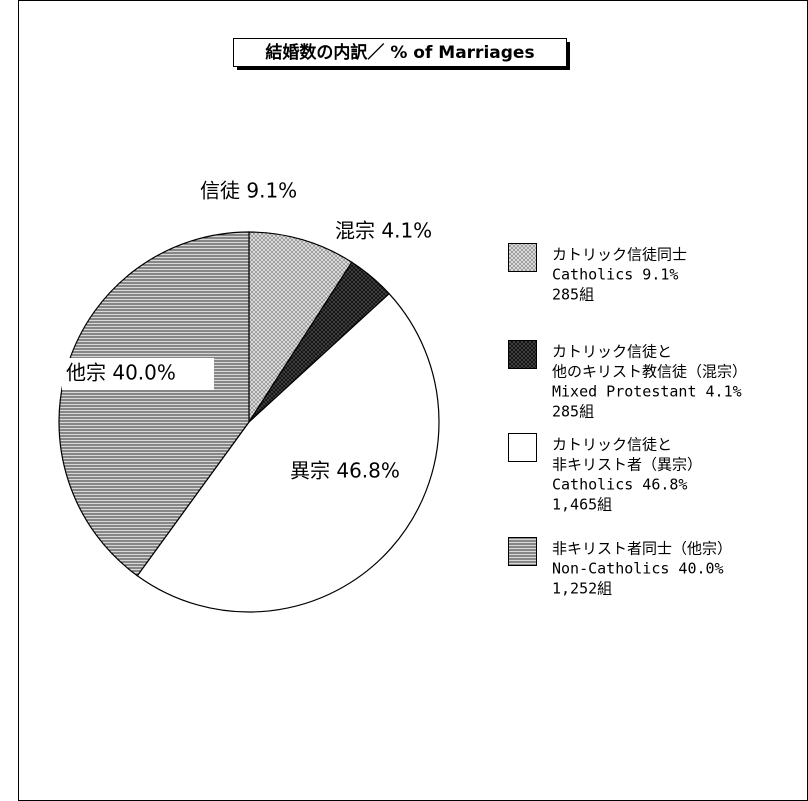 This screenshot has width=808, height=801. I want to click on legend-text: Catholics 9.1%, so click(615, 275).